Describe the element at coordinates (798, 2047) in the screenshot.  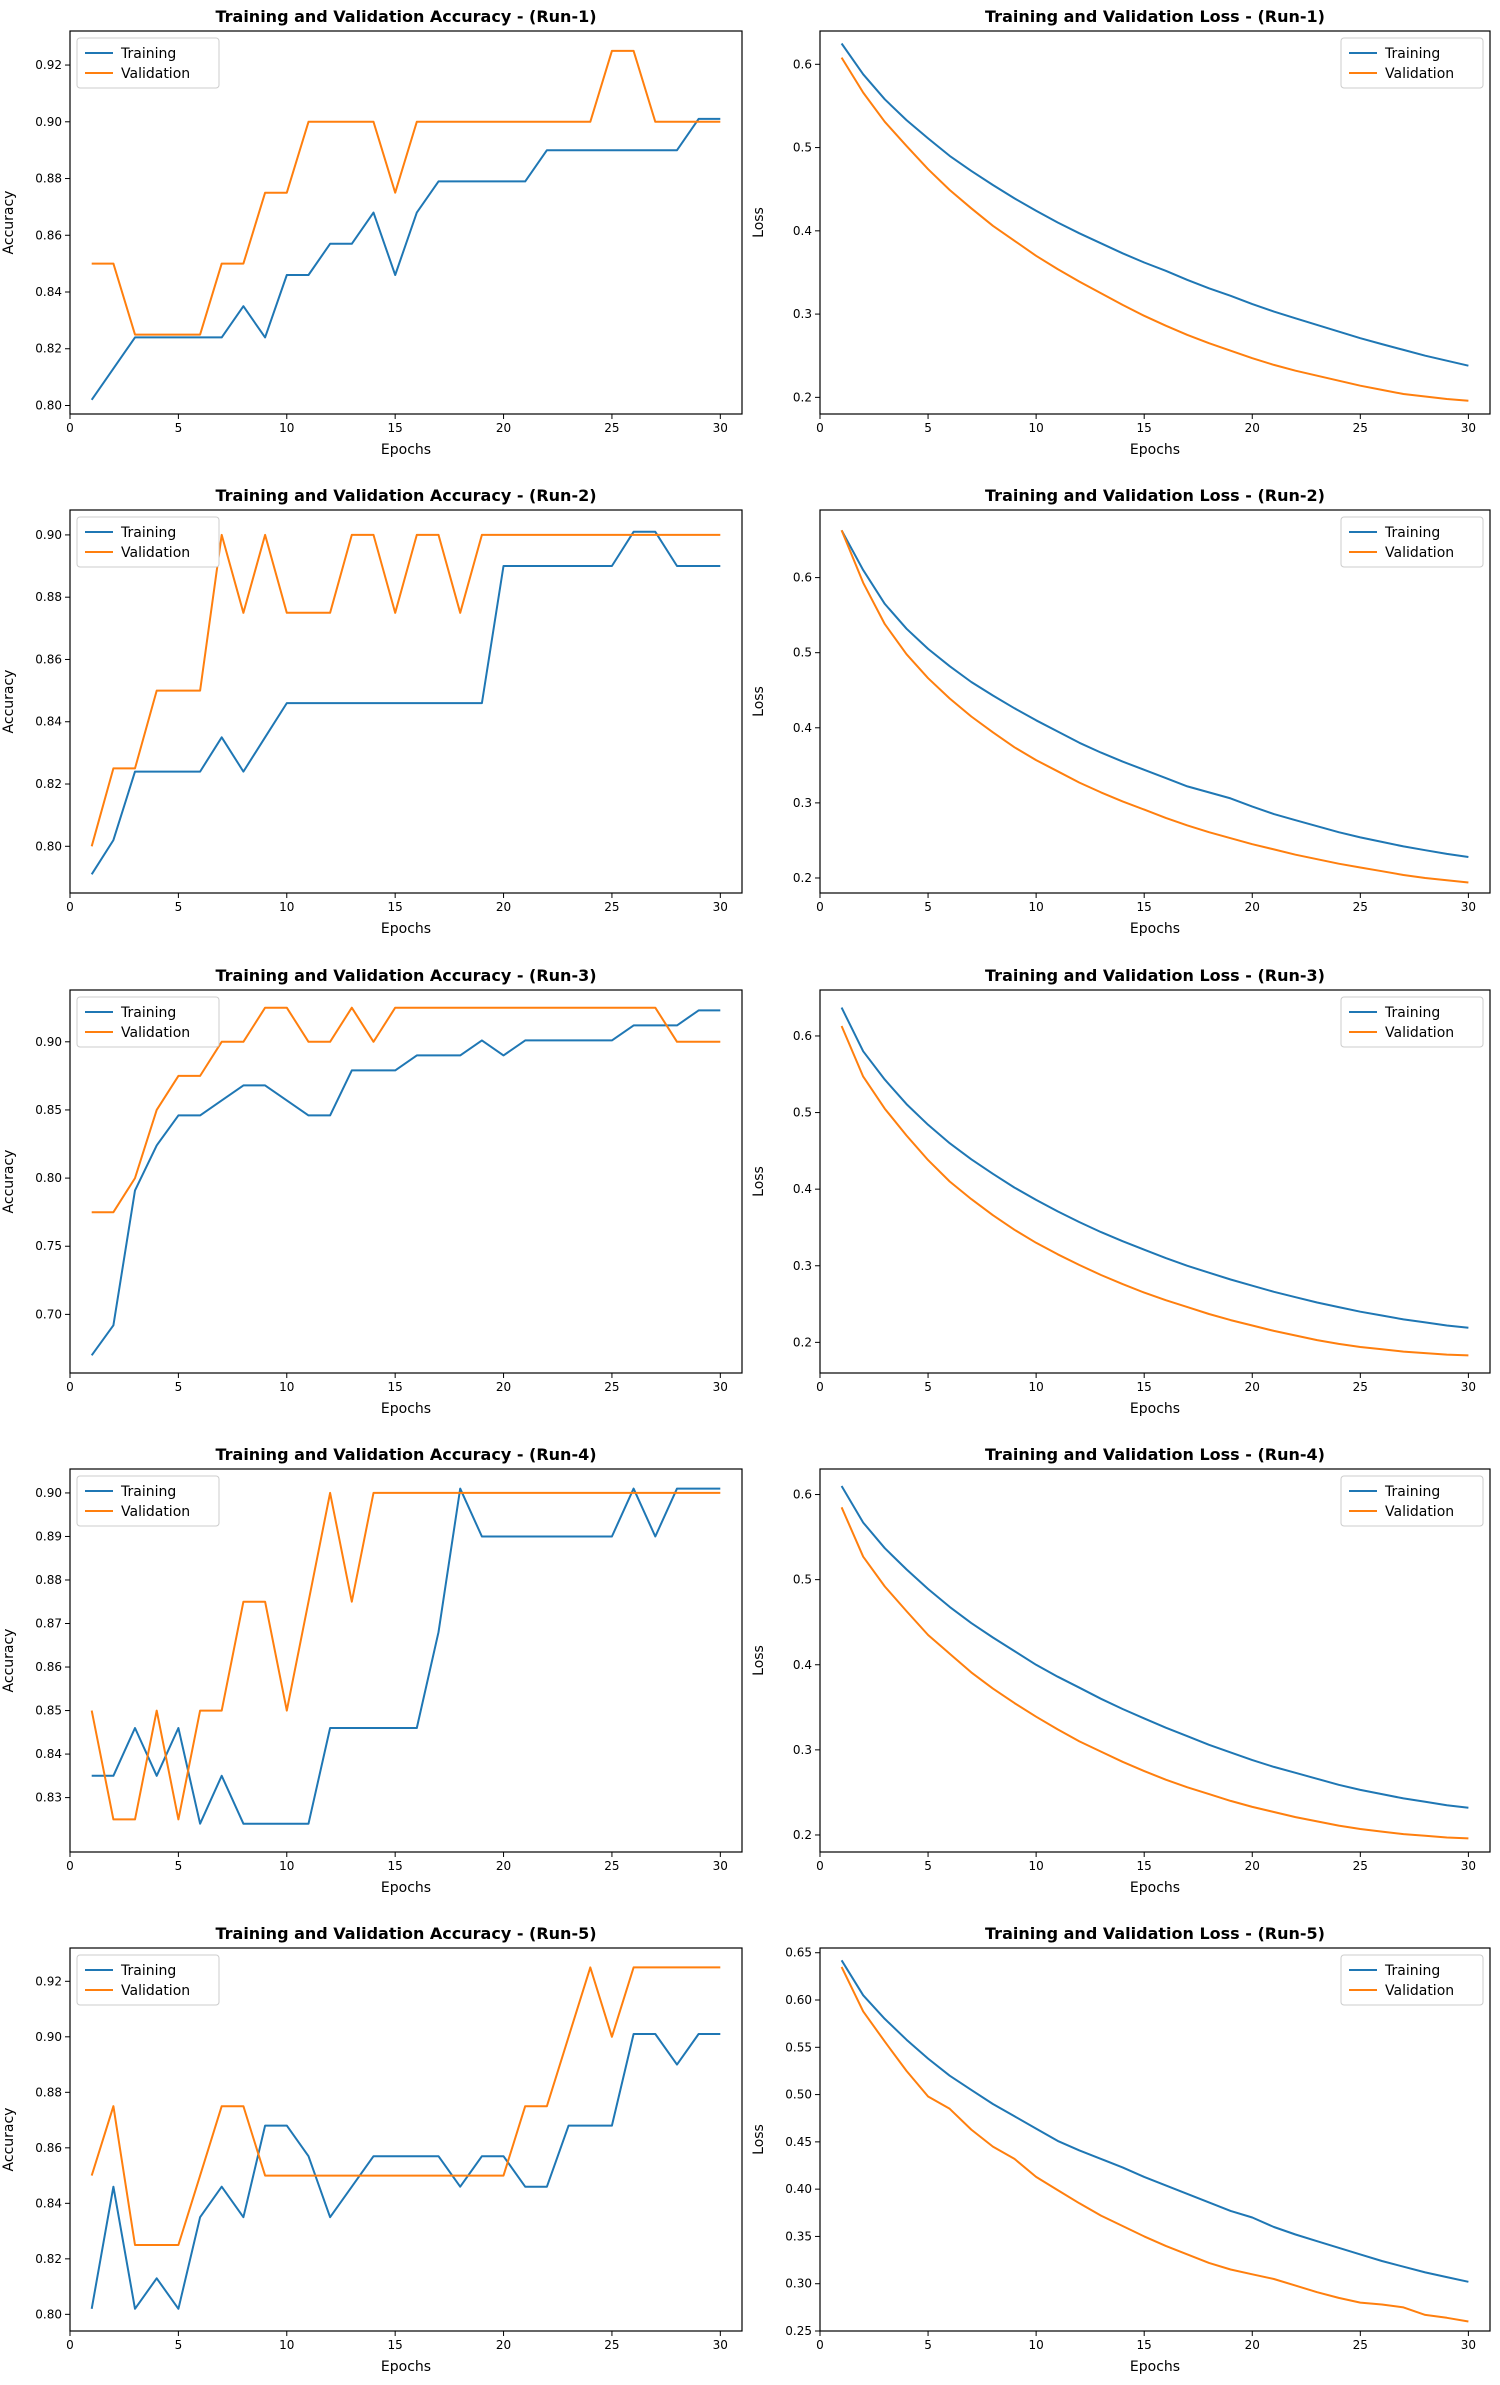
I see `y-tick-label: 0.55` at that location.